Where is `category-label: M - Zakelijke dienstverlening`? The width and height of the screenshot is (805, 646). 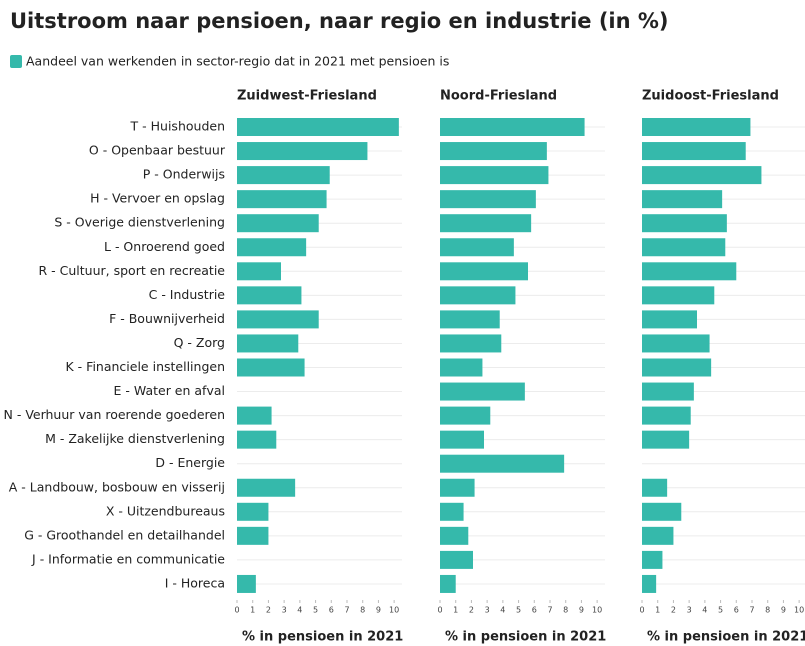
category-label: M - Zakelijke dienstverlening is located at coordinates (135, 438).